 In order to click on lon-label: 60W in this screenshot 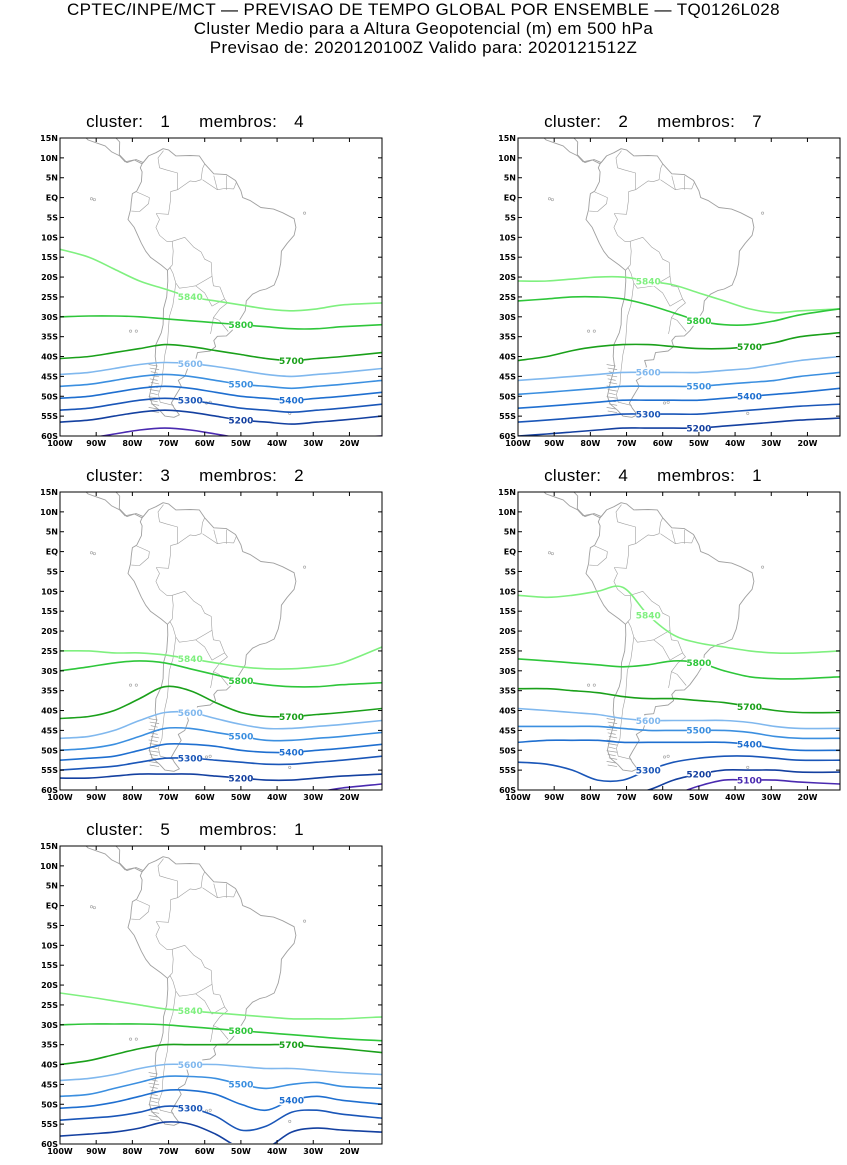, I will do `click(205, 443)`.